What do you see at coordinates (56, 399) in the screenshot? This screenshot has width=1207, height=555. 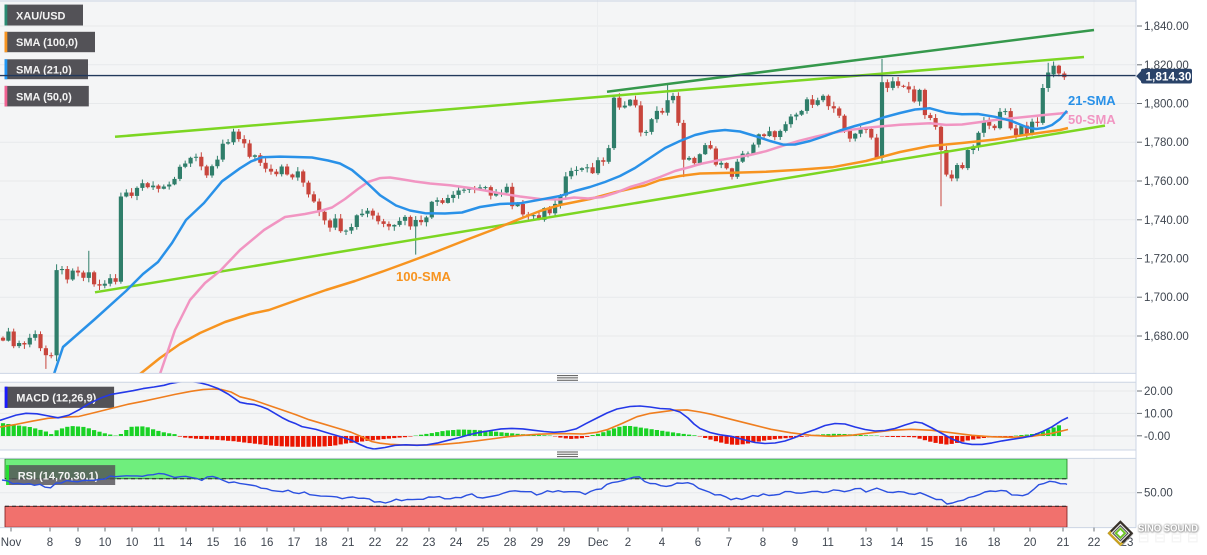 I see `svg-text: MACD (12,26,9)` at bounding box center [56, 399].